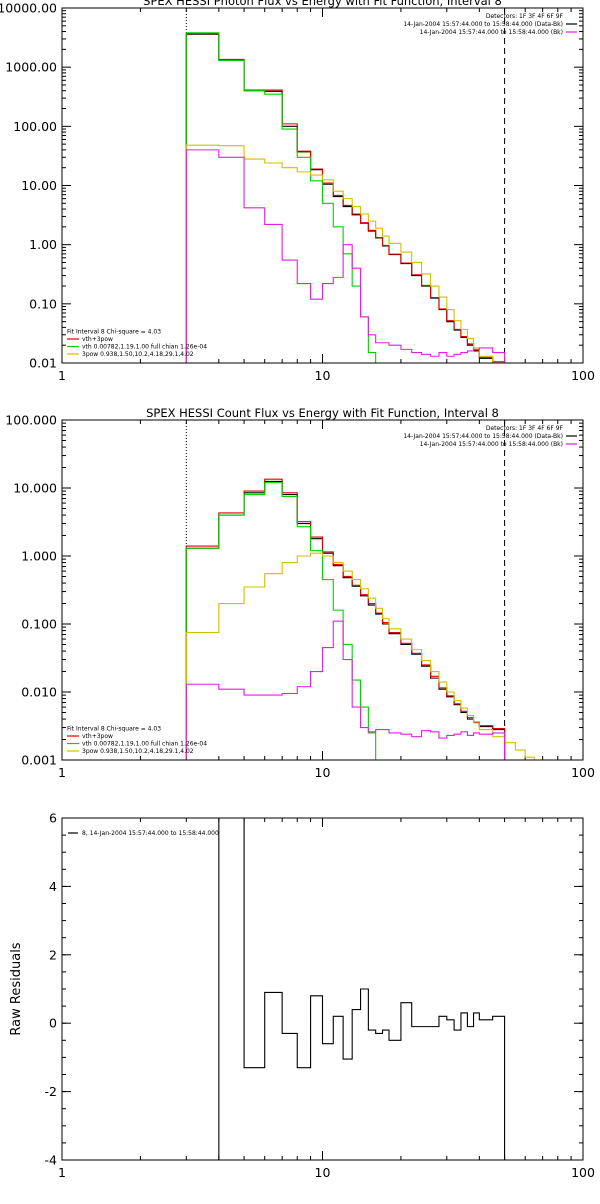  I want to click on y-tick-label: 1.00, so click(43, 244).